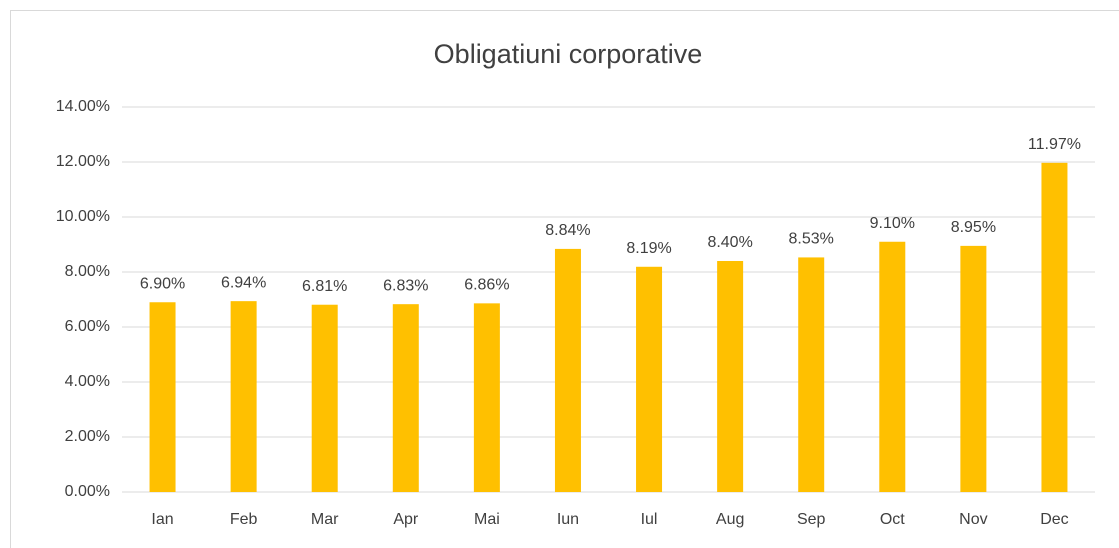 The width and height of the screenshot is (1119, 548). What do you see at coordinates (83, 106) in the screenshot?
I see `y-tick-label: 14.00%` at bounding box center [83, 106].